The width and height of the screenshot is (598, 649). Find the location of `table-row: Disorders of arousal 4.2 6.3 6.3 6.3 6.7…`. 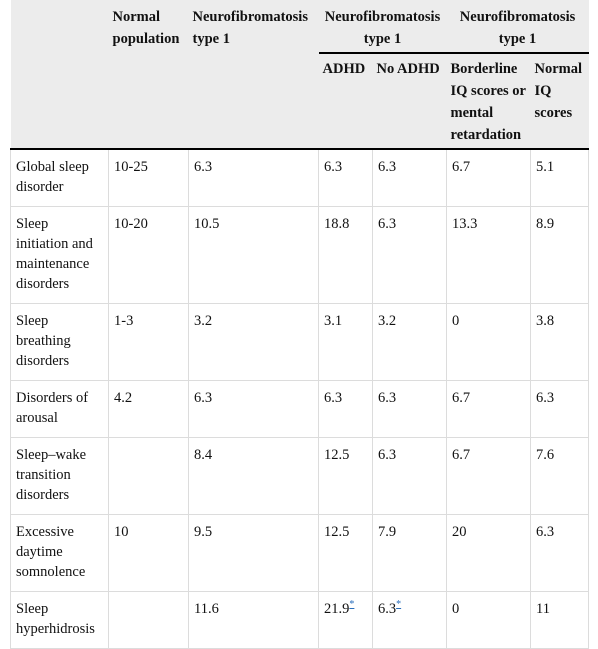

table-row: Disorders of arousal 4.2 6.3 6.3 6.3 6.7… is located at coordinates (300, 409).